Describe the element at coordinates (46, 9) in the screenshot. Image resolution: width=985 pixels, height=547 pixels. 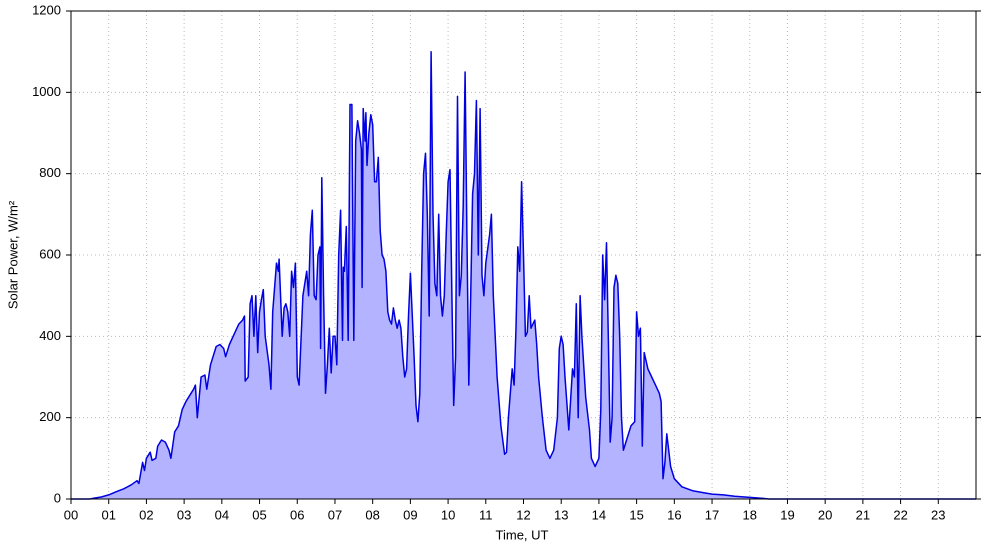
I see `y-tick-label: 1200` at that location.